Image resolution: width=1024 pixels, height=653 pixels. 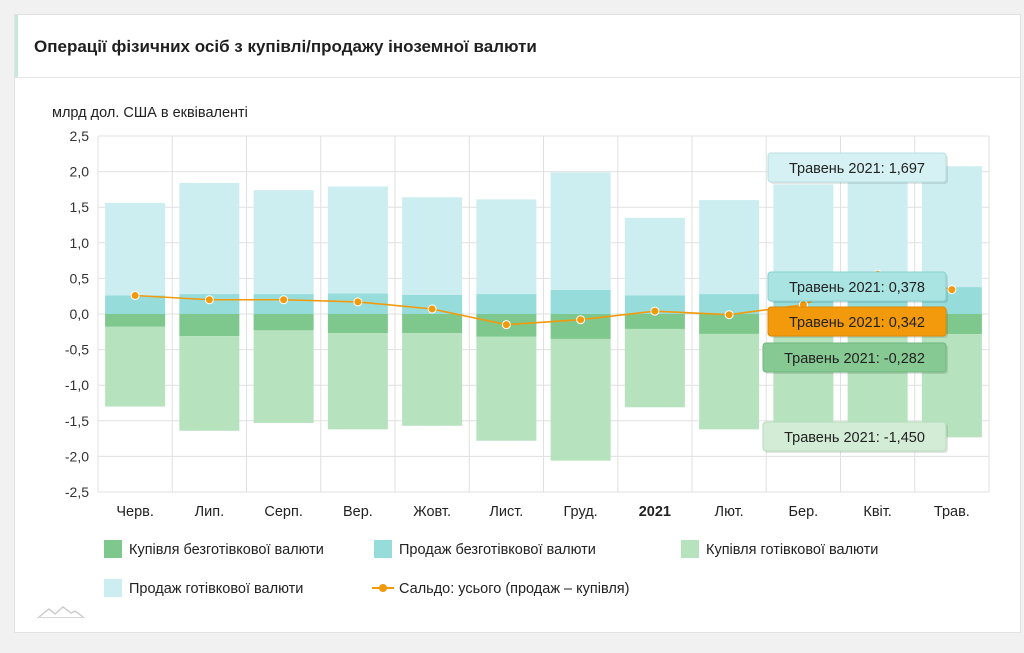 What do you see at coordinates (581, 512) in the screenshot?
I see `x-tick-label: Груд.` at bounding box center [581, 512].